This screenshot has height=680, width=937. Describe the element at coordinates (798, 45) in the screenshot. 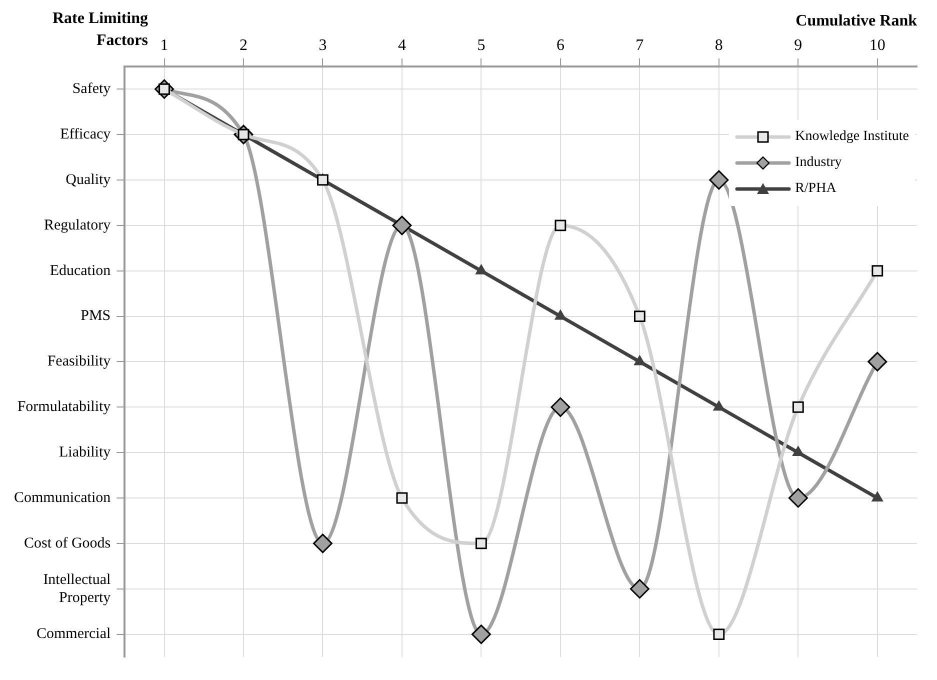

I see `x-tick-label: 9` at that location.